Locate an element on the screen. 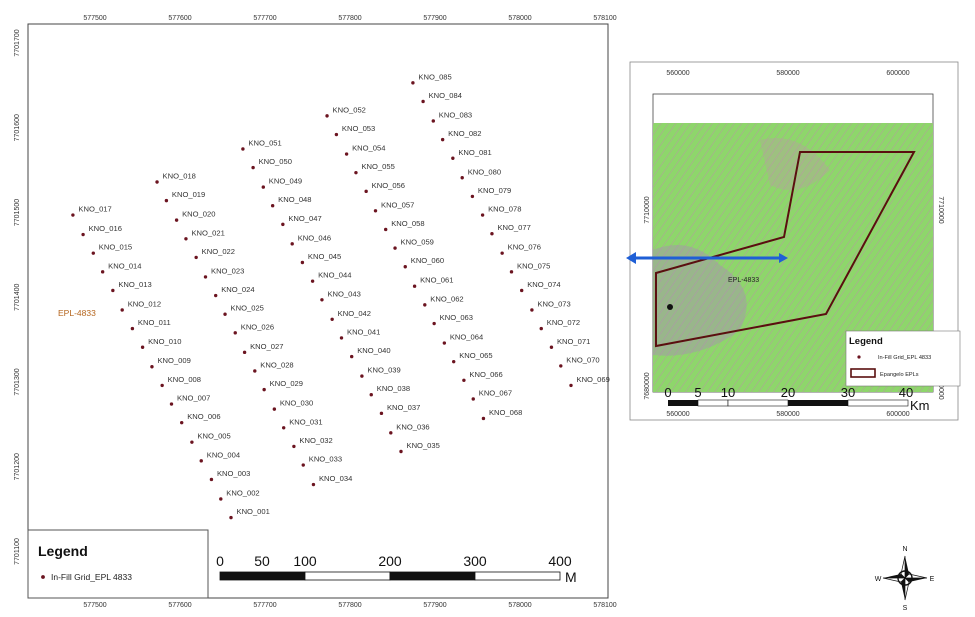  sample-point-label: KNO_002 is located at coordinates (242, 492).